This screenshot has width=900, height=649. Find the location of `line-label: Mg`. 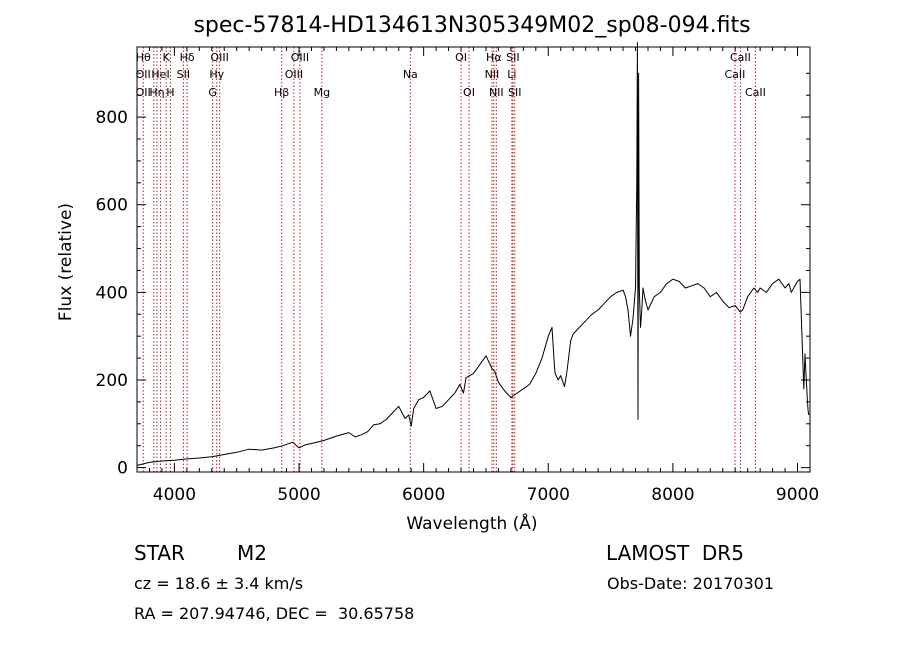

line-label: Mg is located at coordinates (322, 92).